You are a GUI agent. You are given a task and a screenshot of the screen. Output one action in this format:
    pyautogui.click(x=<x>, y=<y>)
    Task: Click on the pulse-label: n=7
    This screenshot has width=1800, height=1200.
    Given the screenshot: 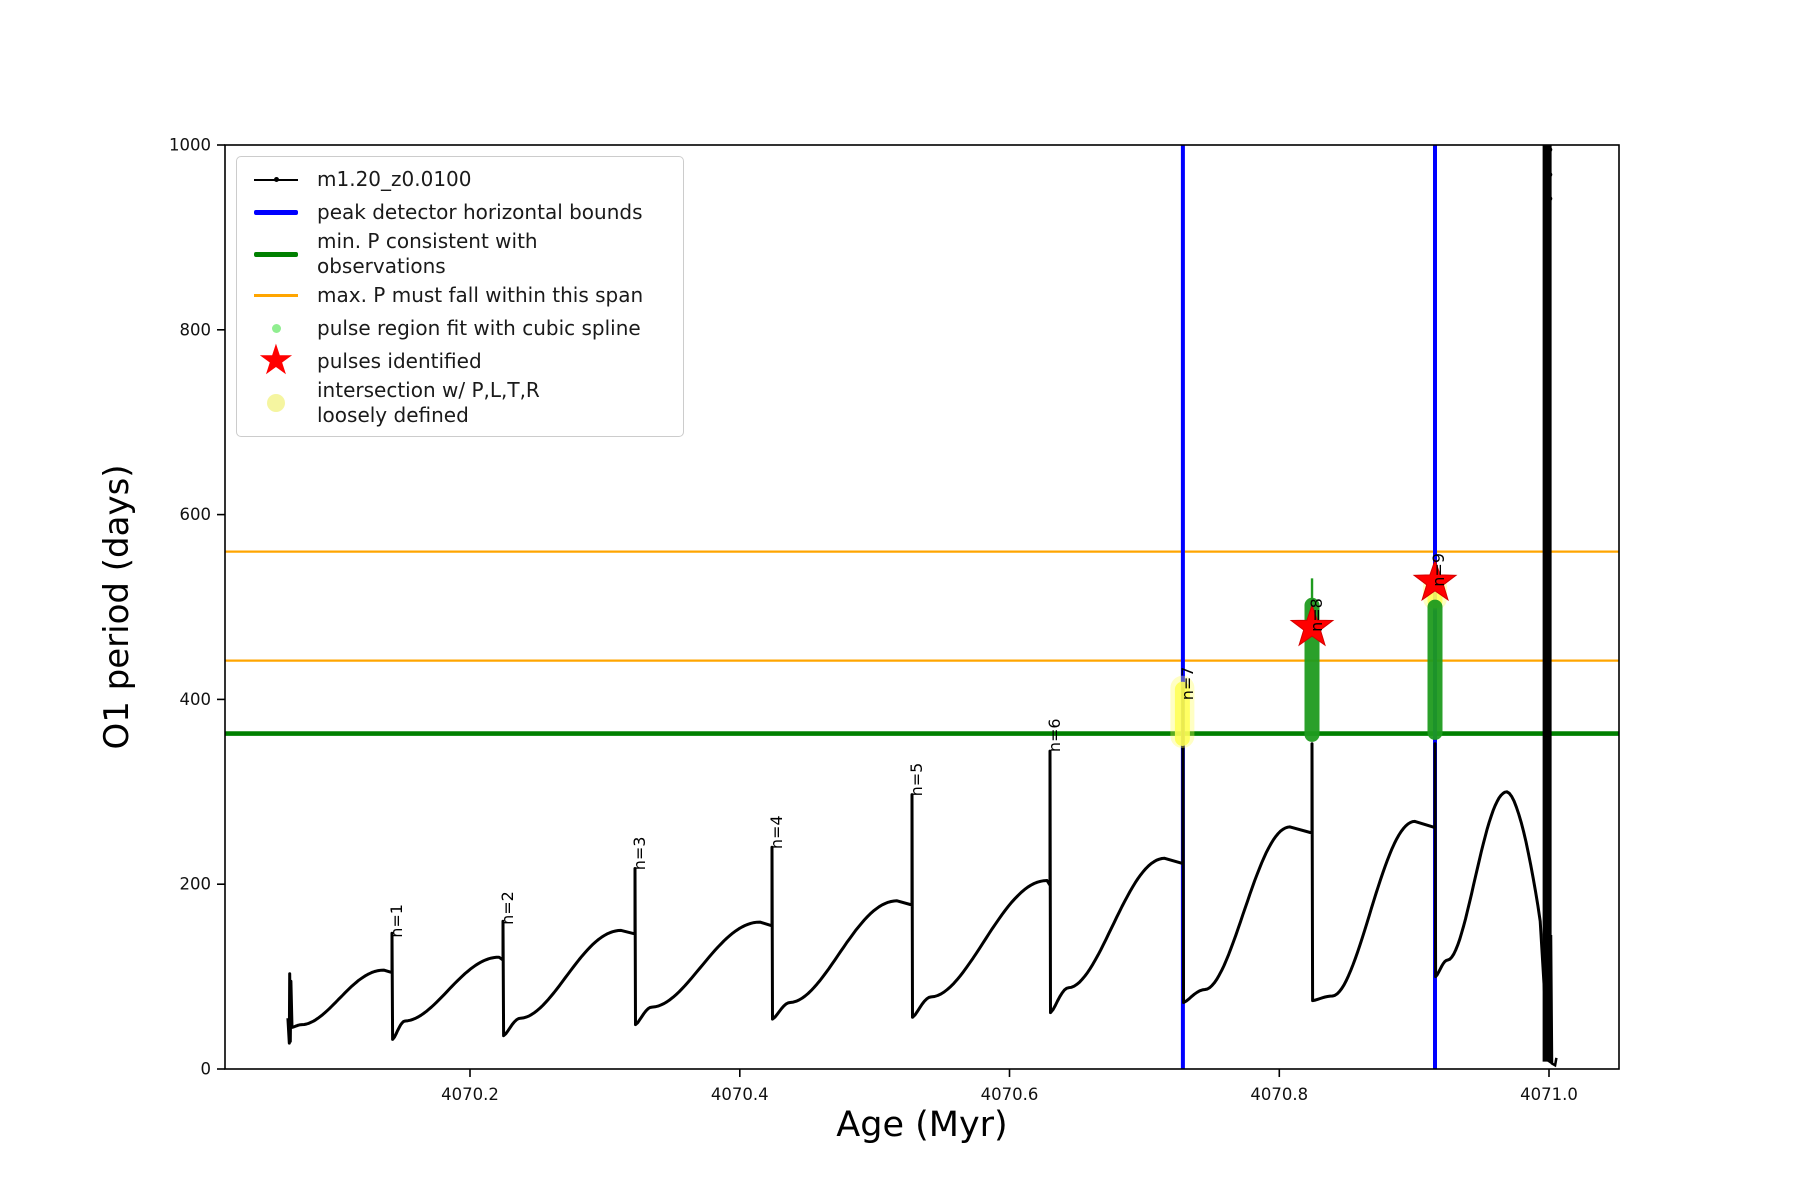 What is the action you would take?
    pyautogui.click(x=1187, y=684)
    